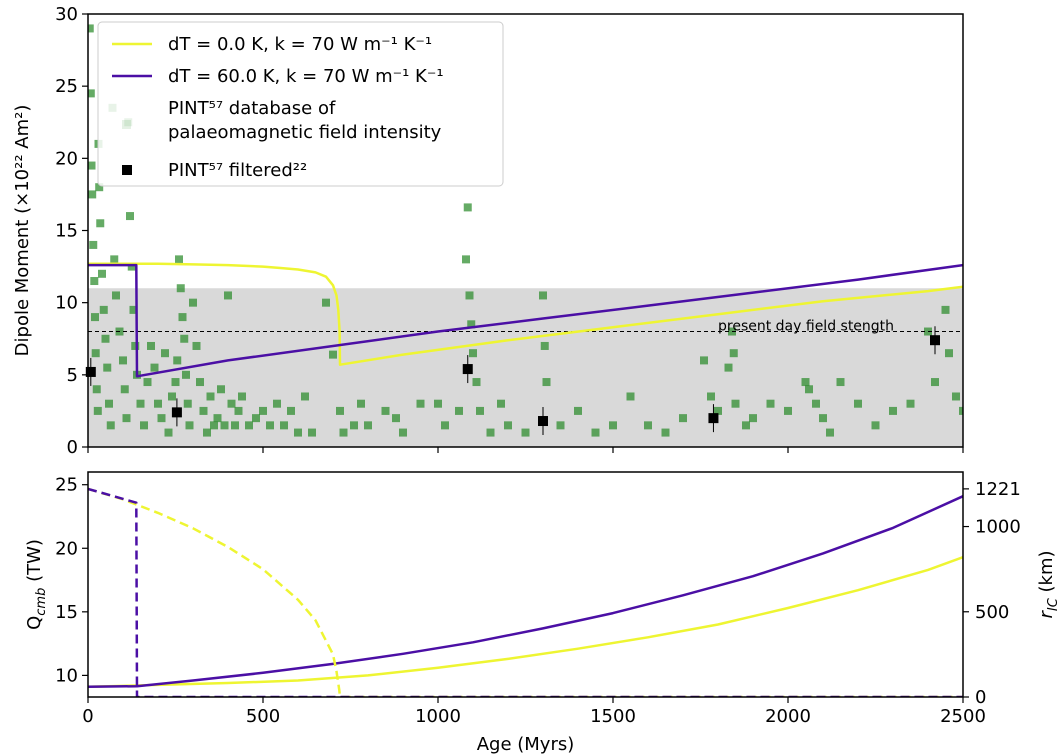 This screenshot has width=1063, height=755. What do you see at coordinates (66, 158) in the screenshot?
I see `y-tick-label: 20` at bounding box center [66, 158].